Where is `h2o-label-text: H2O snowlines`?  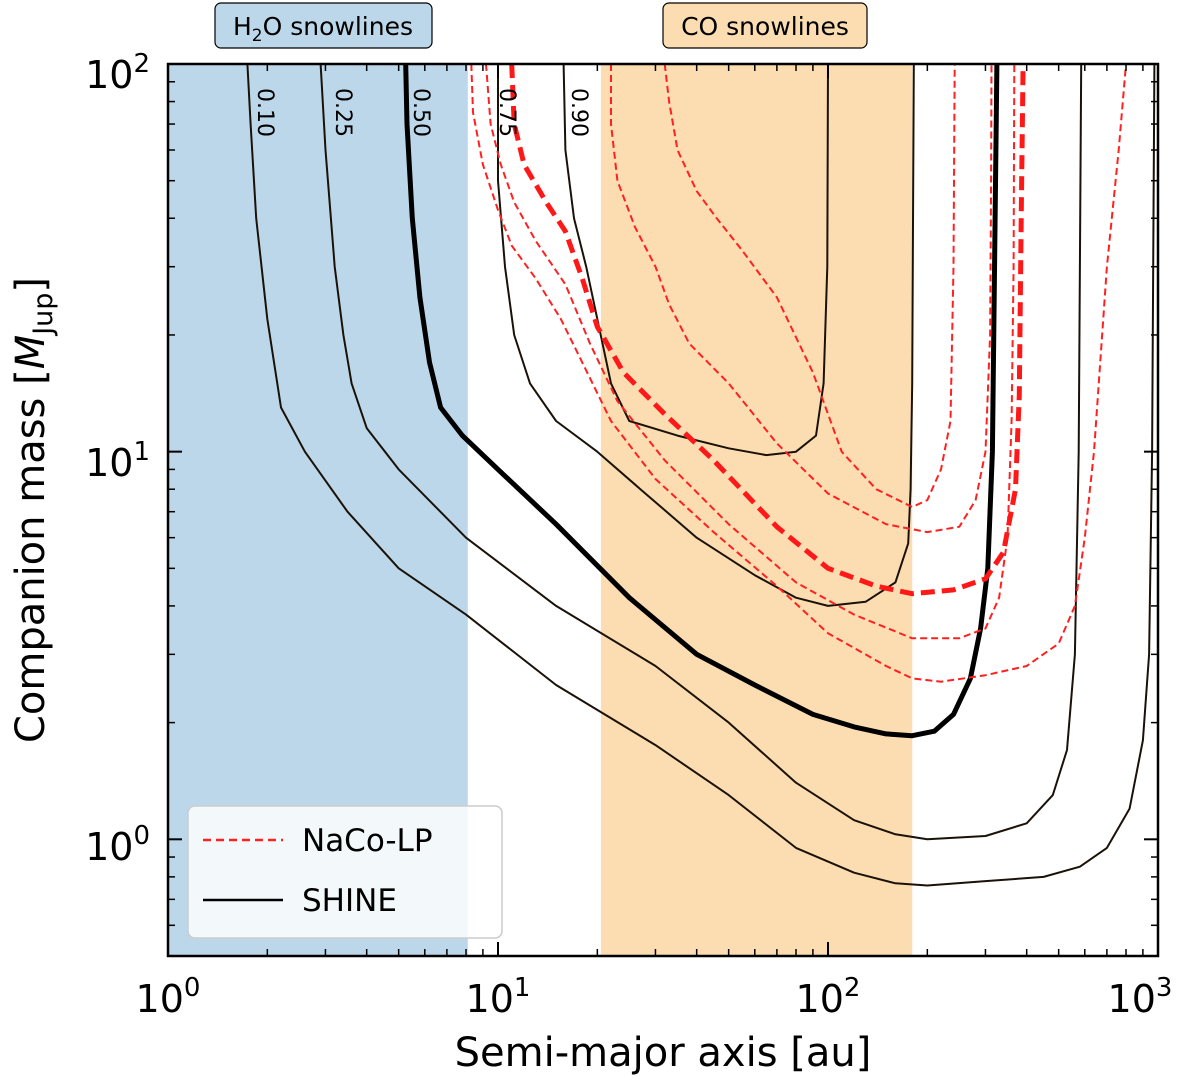 h2o-label-text: H2O snowlines is located at coordinates (323, 29).